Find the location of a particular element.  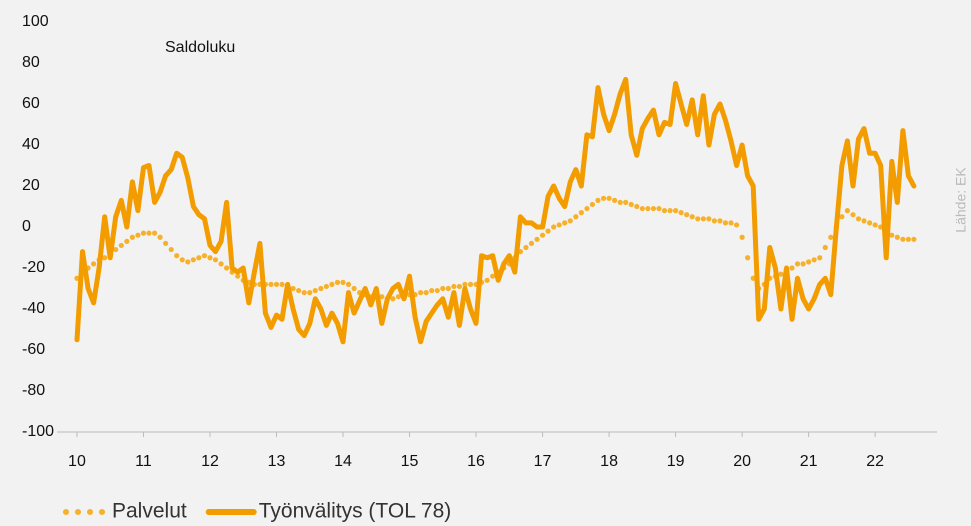

legend-label: Palvelut is located at coordinates (149, 511).